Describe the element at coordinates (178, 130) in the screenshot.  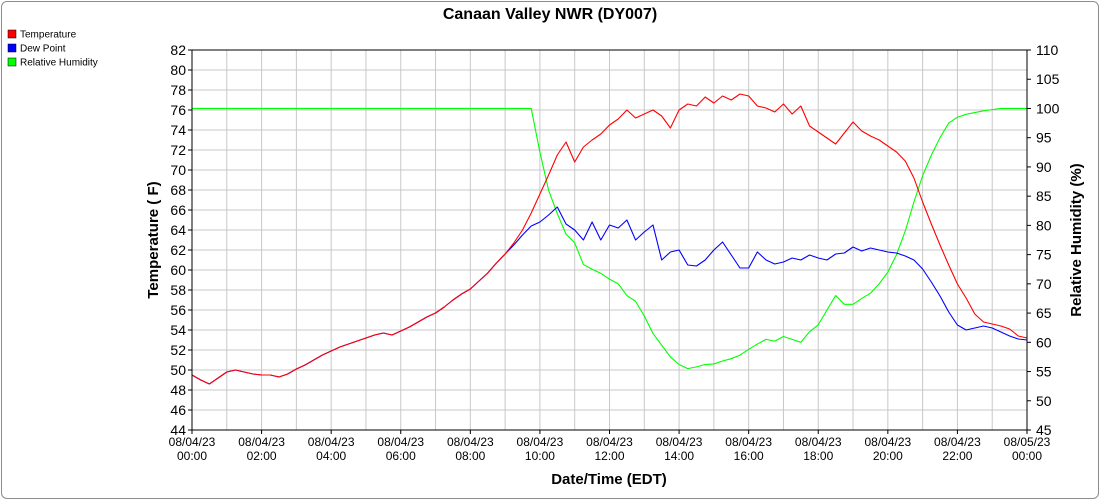
I see `y-tick-label: 74` at that location.